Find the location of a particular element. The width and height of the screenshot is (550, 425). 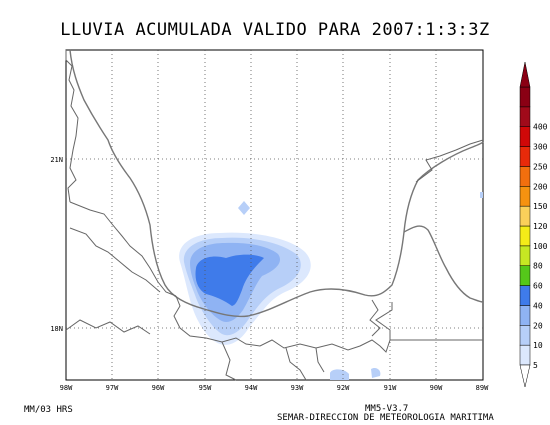

lat-label: 21N is located at coordinates (56, 160).